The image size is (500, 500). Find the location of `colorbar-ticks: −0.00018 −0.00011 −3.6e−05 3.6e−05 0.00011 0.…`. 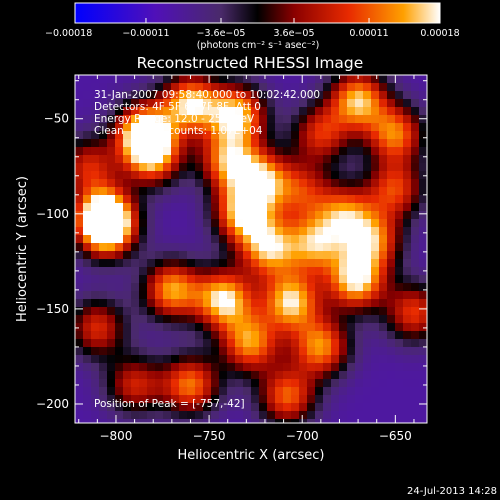

colorbar-ticks: −0.00018 −0.00011 −3.6e−05 3.6e−05 0.00011 0.… is located at coordinates (252, 28).